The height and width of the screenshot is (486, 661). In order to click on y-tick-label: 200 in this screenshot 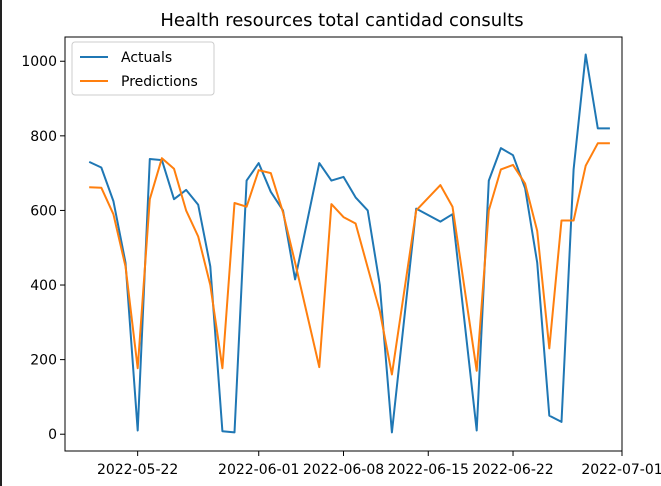, I will do `click(43, 361)`.